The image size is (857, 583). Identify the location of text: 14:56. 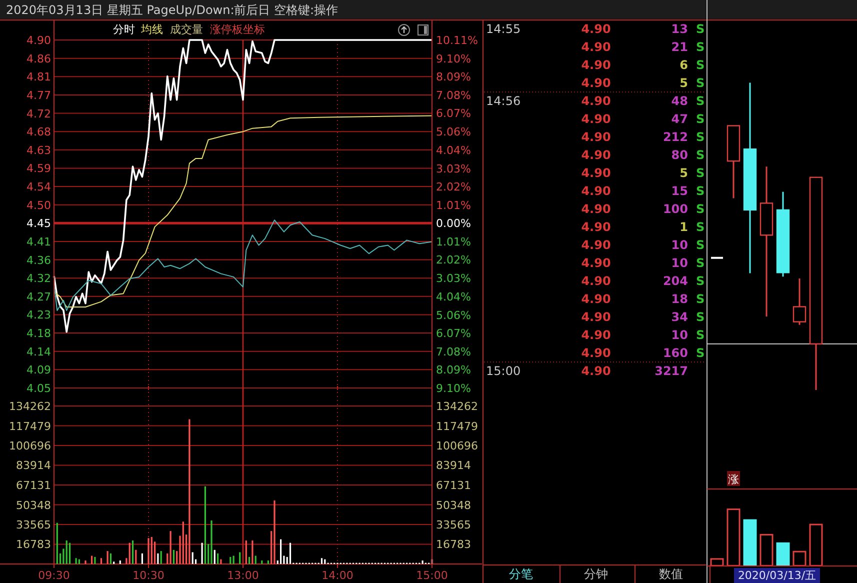
(503, 101).